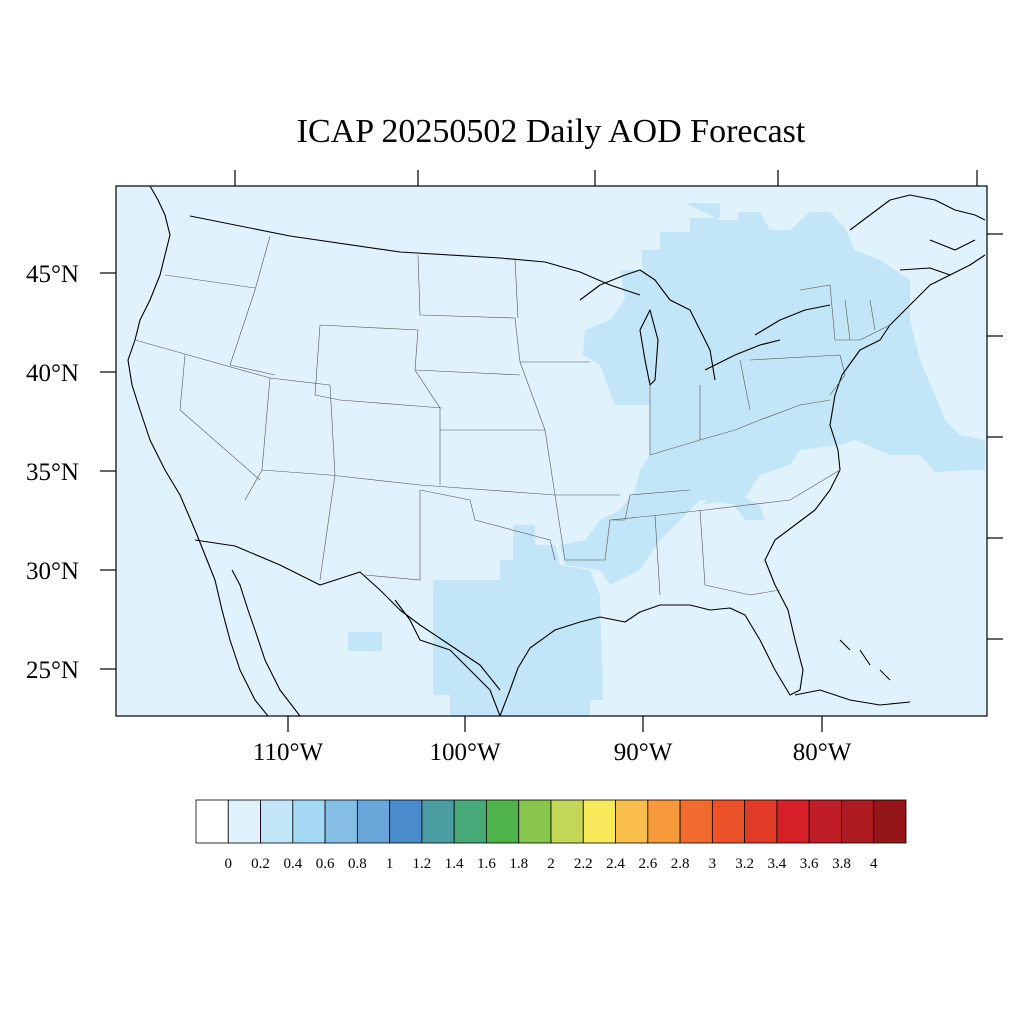 This screenshot has height=1024, width=1024. I want to click on longitude-labels: 110°W 100°W 90°W 80°W, so click(552, 752).